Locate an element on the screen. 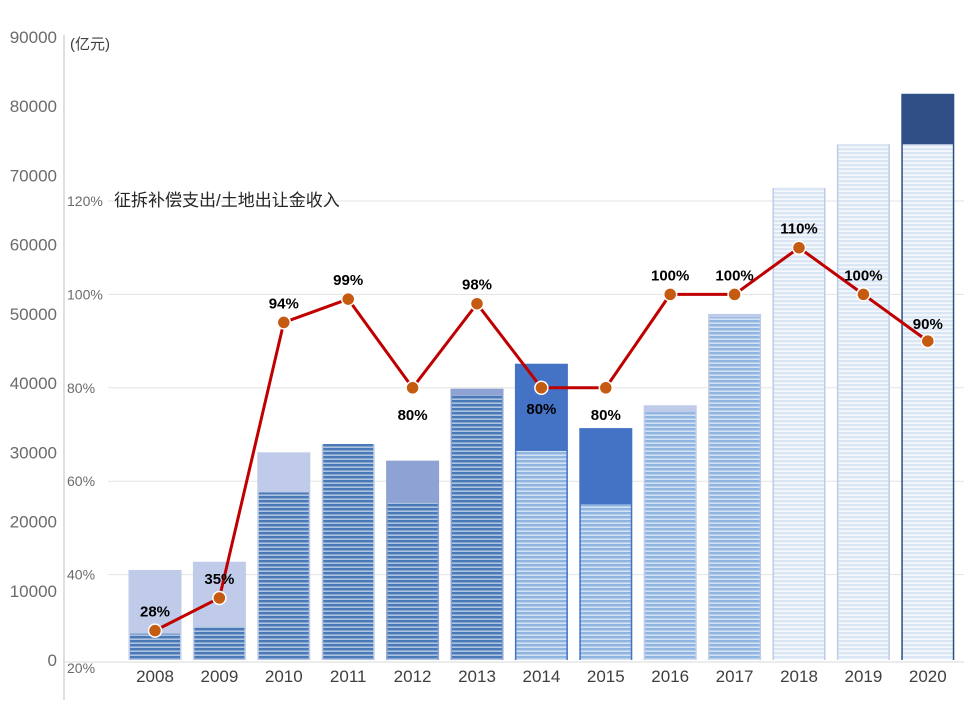  left-tick-label: 80000 is located at coordinates (33, 106).